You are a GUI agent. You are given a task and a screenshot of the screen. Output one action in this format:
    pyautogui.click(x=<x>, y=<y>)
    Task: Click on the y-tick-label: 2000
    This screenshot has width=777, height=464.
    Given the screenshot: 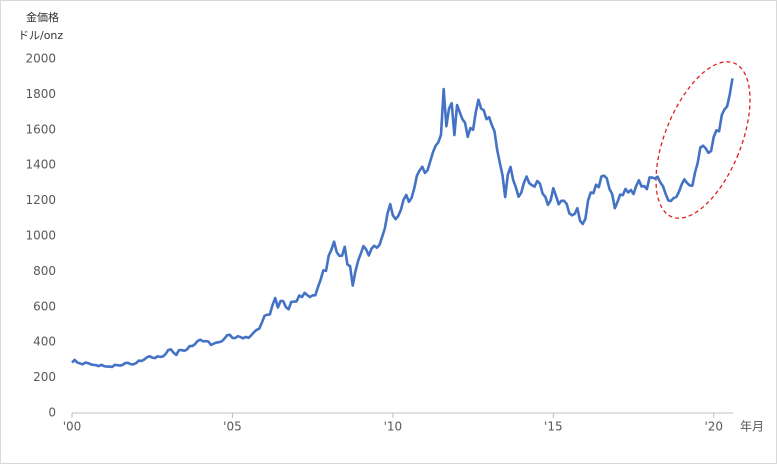 What is the action you would take?
    pyautogui.click(x=40, y=59)
    